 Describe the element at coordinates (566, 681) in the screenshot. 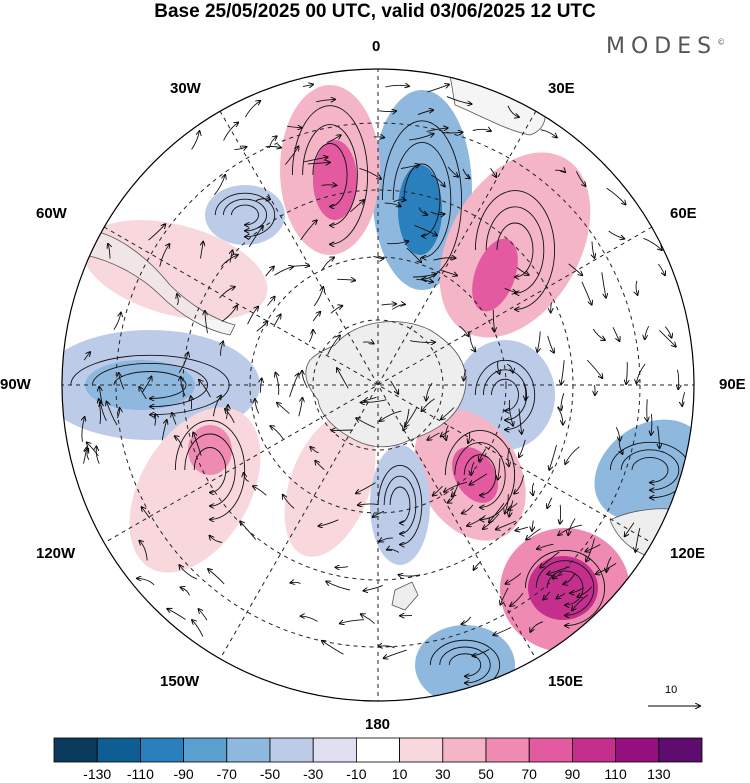

I see `lon-label-150e: 150E` at that location.